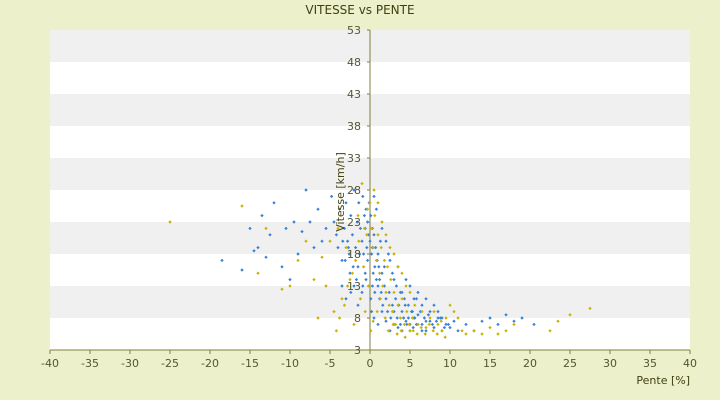 The width and height of the screenshot is (720, 400). Describe the element at coordinates (354, 190) in the screenshot. I see `y-tick-label: 28` at that location.